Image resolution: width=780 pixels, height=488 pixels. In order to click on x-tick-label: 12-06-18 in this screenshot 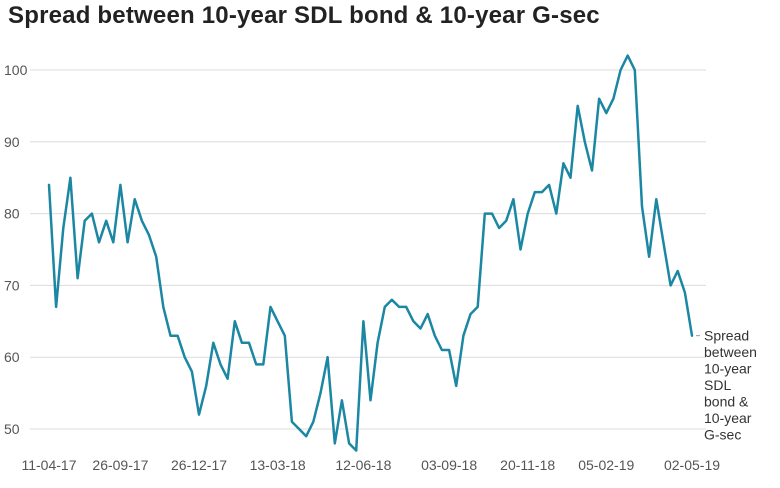, I will do `click(363, 465)`.